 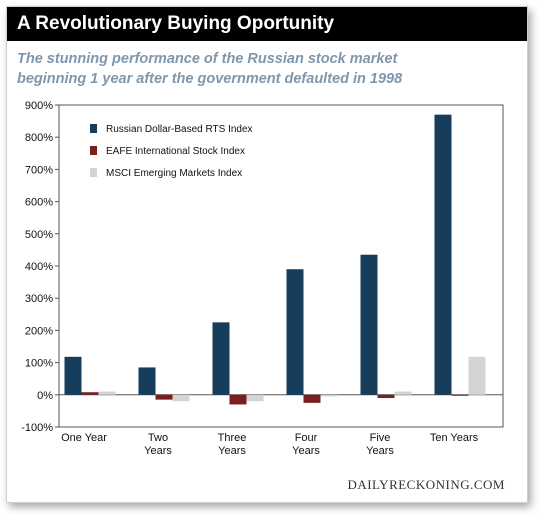 I want to click on x-tick-label: Three Years, so click(x=232, y=444).